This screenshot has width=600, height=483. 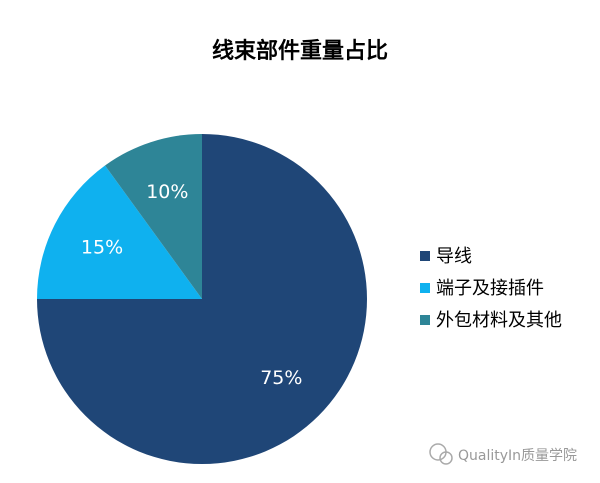 I want to click on data-label: 75%, so click(x=281, y=378).